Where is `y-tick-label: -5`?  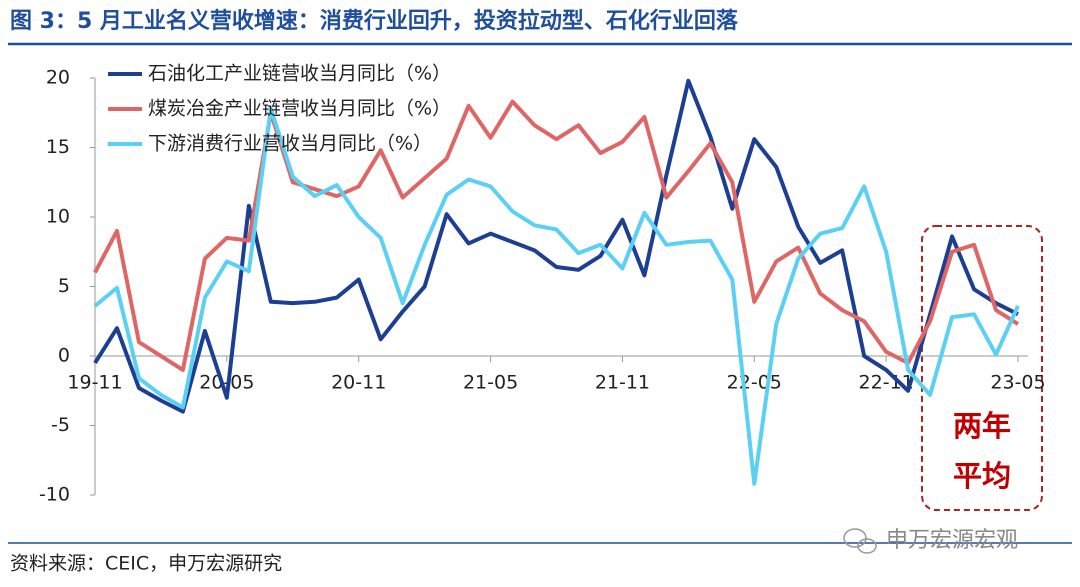
y-tick-label: -5 is located at coordinates (60, 425).